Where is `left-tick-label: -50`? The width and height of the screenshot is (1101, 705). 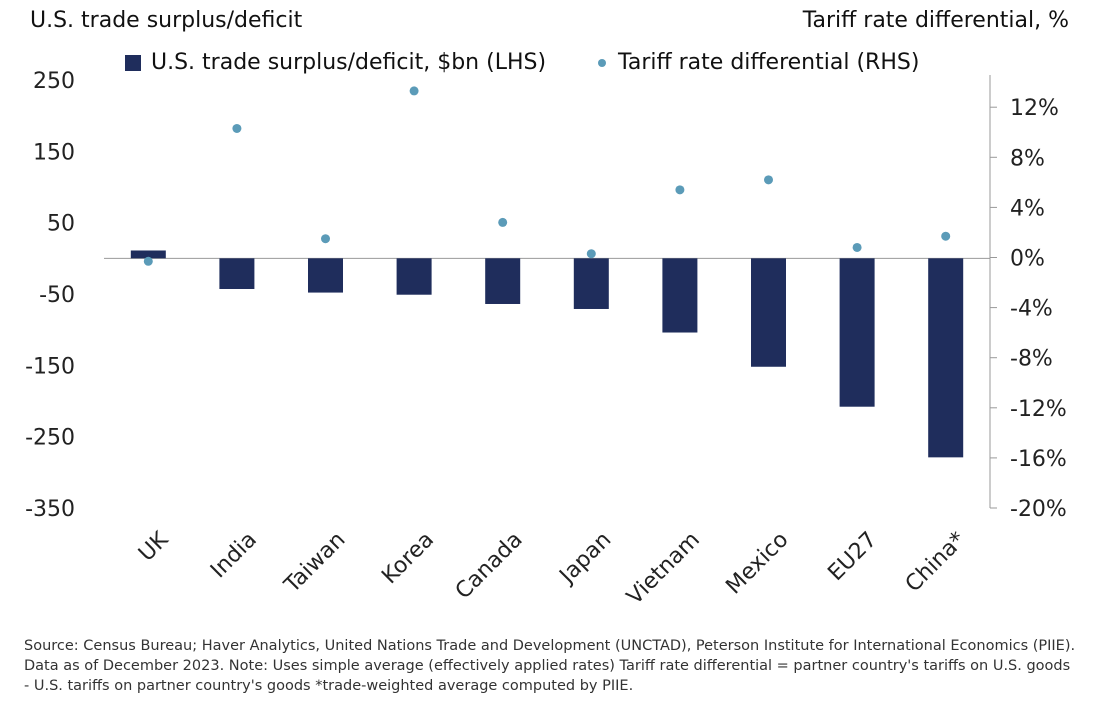 left-tick-label: -50 is located at coordinates (57, 295).